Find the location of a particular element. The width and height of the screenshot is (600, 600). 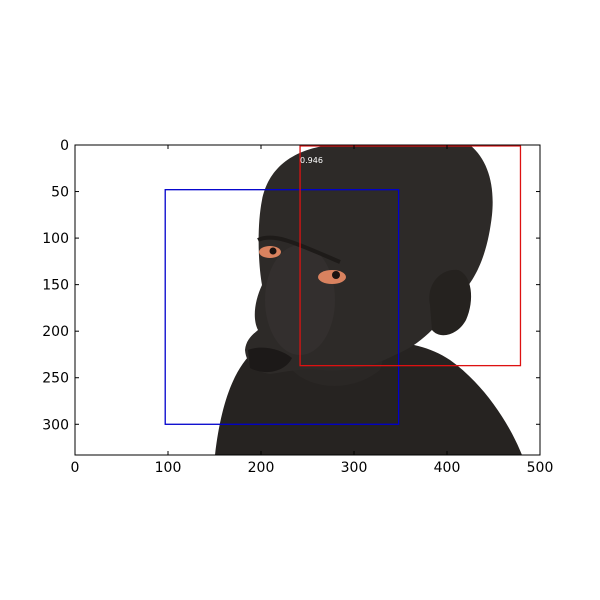

right-eye is located at coordinates (332, 277).